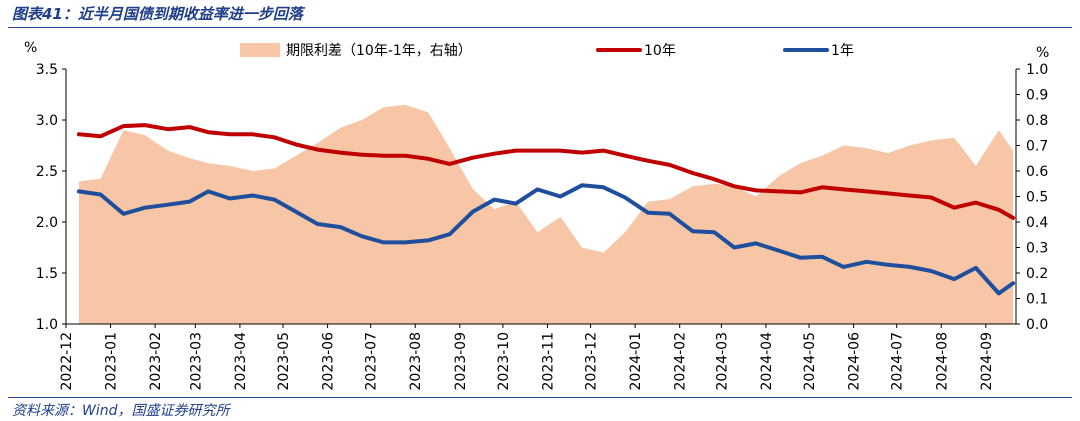  What do you see at coordinates (1037, 249) in the screenshot?
I see `right-tick-label: 0.3` at bounding box center [1037, 249].